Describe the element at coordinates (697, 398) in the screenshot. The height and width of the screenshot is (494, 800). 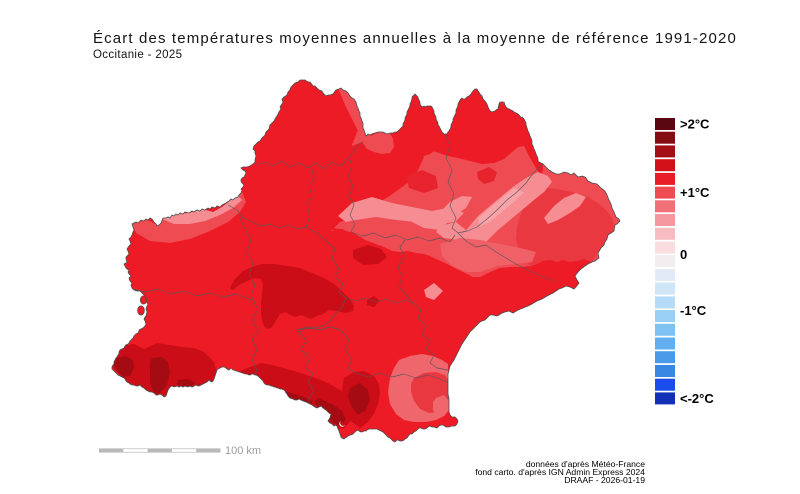
I see `svg-text: <-2°C` at that location.